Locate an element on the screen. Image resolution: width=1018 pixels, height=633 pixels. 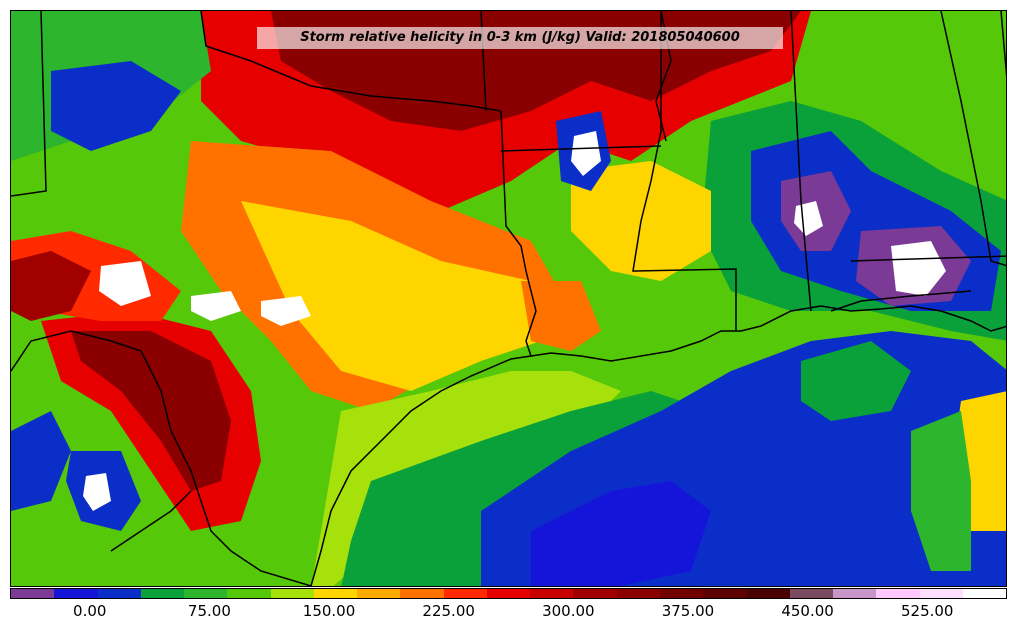
field-region-mid-white-cells3 is located at coordinates (286, 311).